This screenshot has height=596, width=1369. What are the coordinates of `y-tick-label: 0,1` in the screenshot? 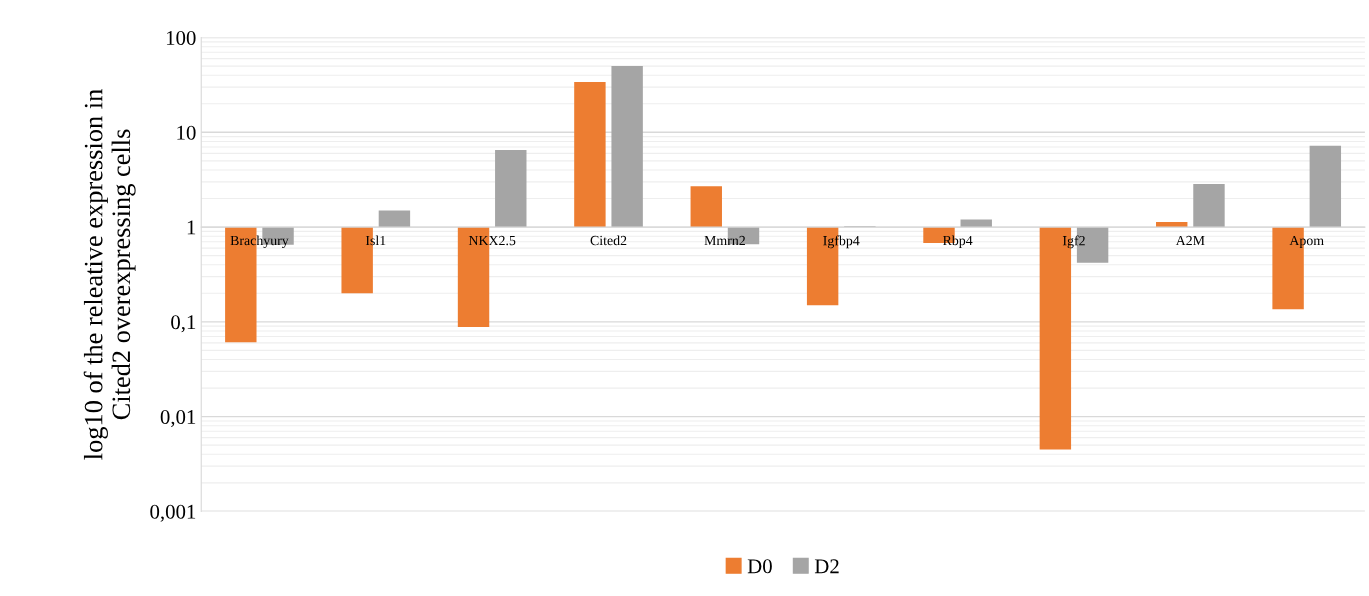 It's located at (183, 324).